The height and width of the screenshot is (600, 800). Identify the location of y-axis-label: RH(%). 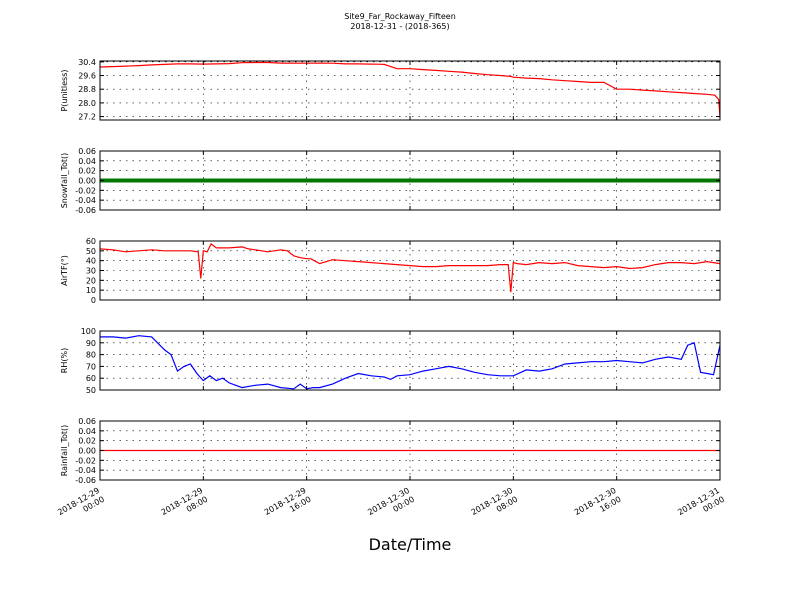
(64, 360).